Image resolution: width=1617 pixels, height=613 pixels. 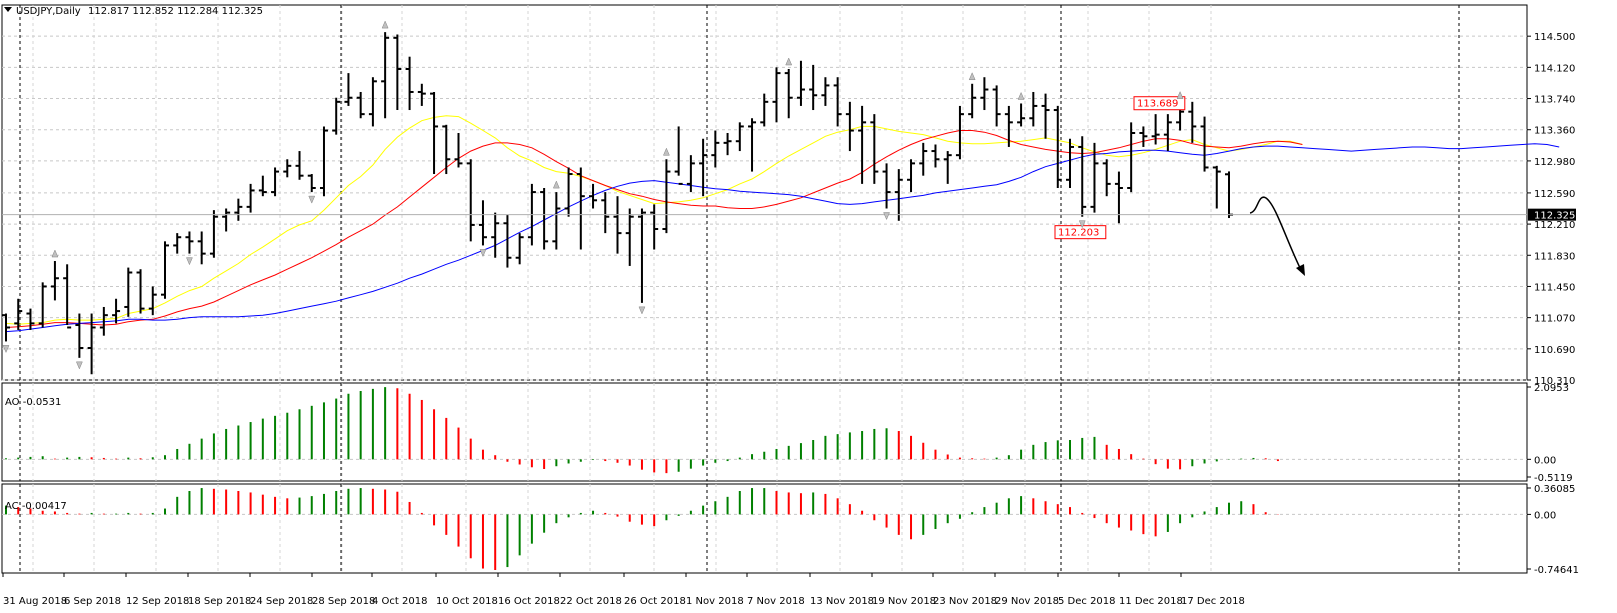 I want to click on ao-tick-label: 0.00, so click(x=1545, y=460).